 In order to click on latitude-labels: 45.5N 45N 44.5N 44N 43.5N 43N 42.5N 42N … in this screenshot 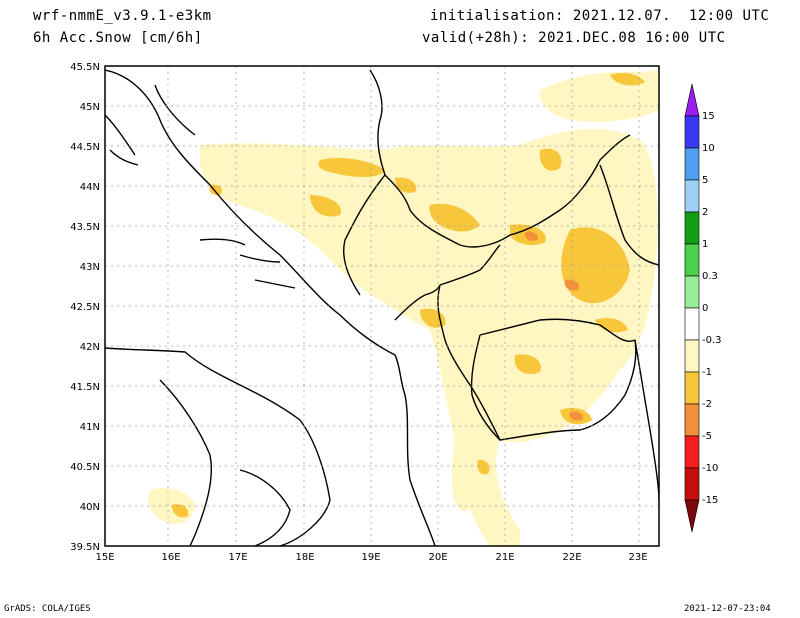, I will do `click(85, 307)`.